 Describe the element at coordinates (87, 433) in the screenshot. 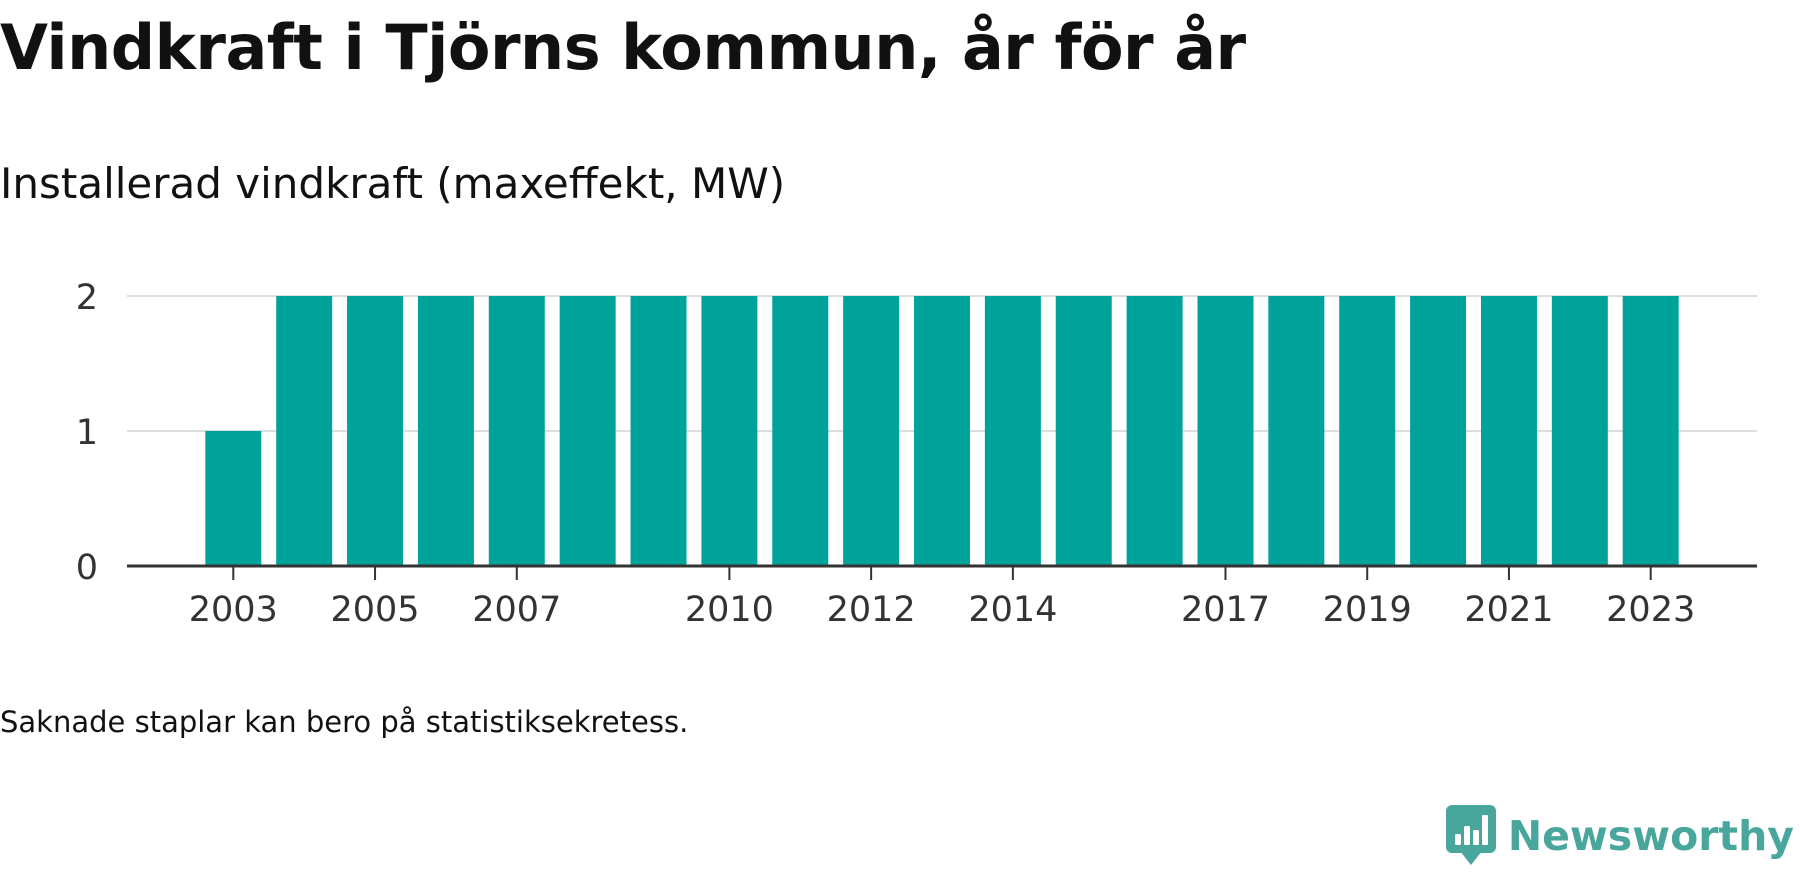

I see `y-tick-label: 1` at that location.